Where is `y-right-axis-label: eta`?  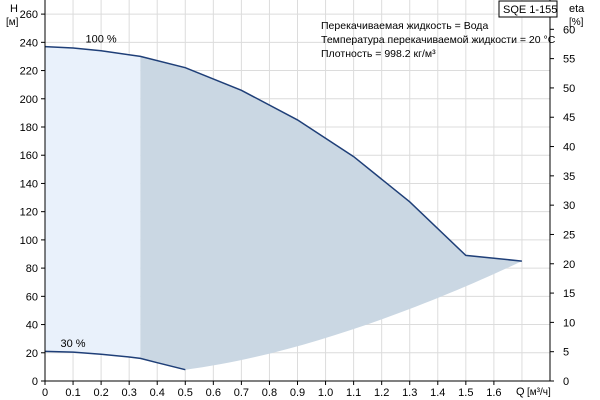 y-right-axis-label: eta is located at coordinates (577, 9).